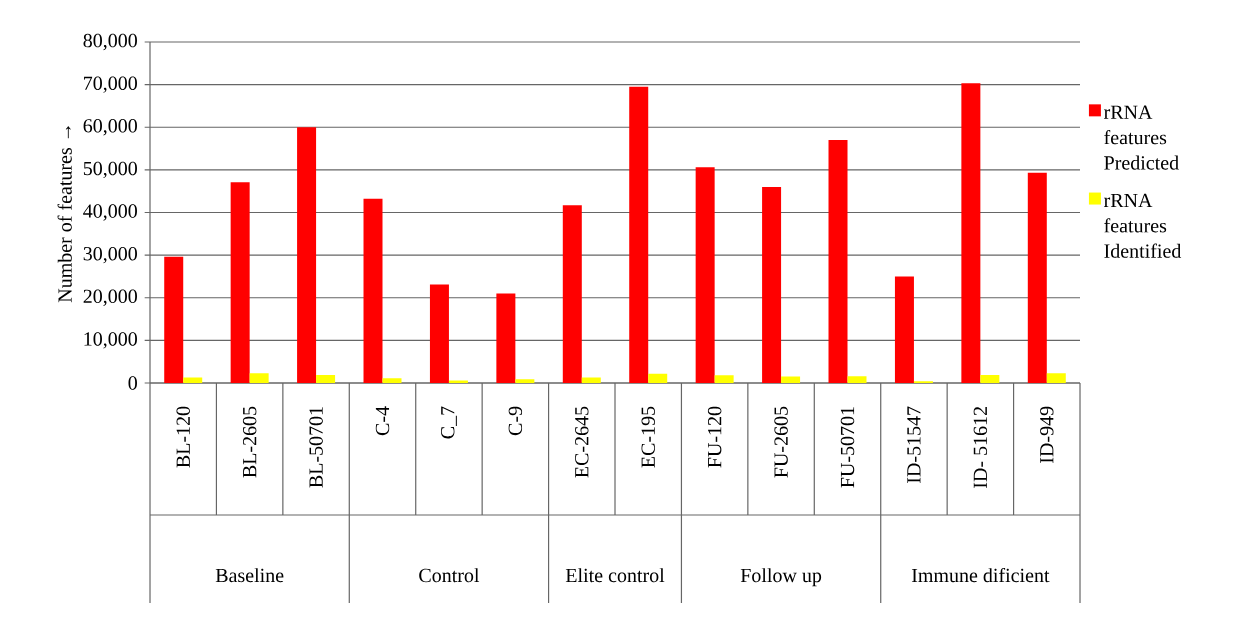  Describe the element at coordinates (714, 437) in the screenshot. I see `x-tick-label: FU-120` at that location.